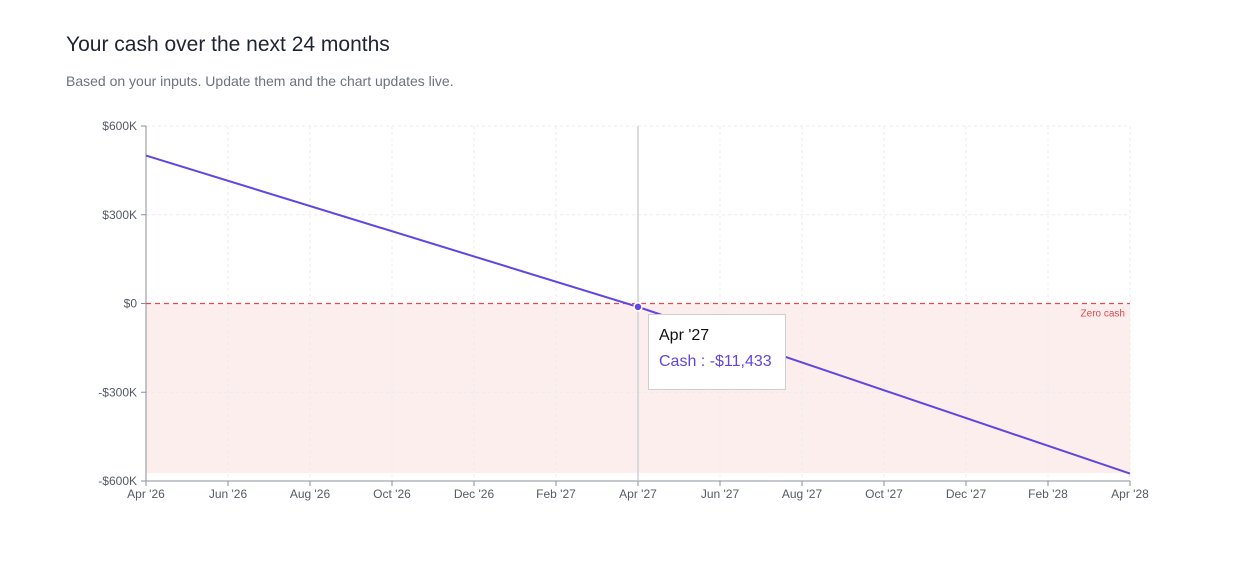 Image resolution: width=1250 pixels, height=562 pixels. I want to click on y-tick-label: -$600K, so click(117, 481).